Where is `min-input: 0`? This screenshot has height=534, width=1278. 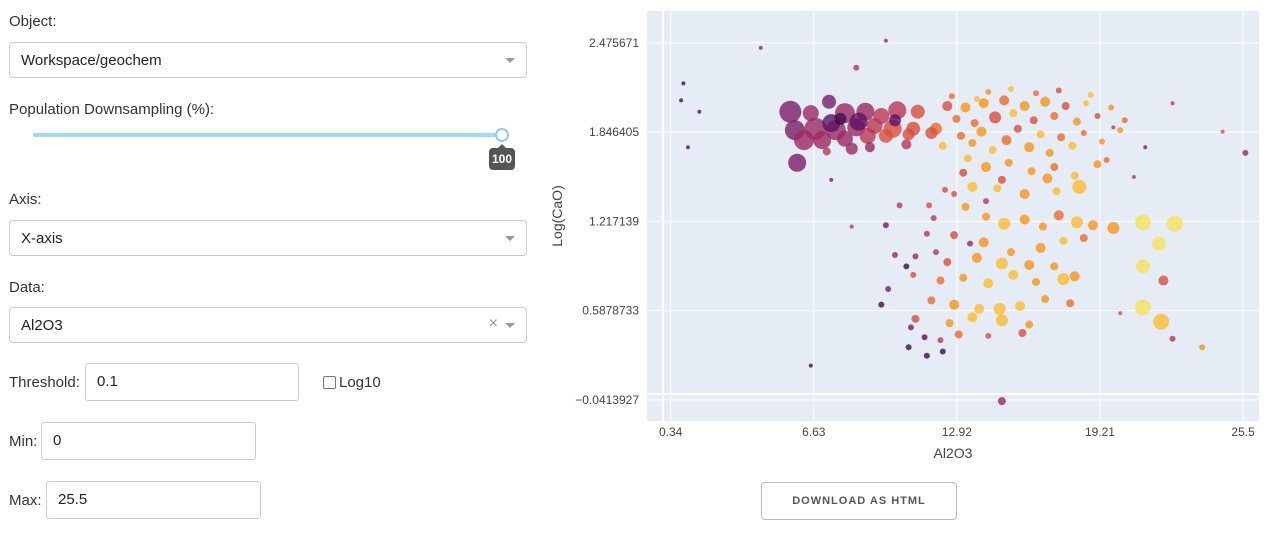 min-input: 0 is located at coordinates (148, 441).